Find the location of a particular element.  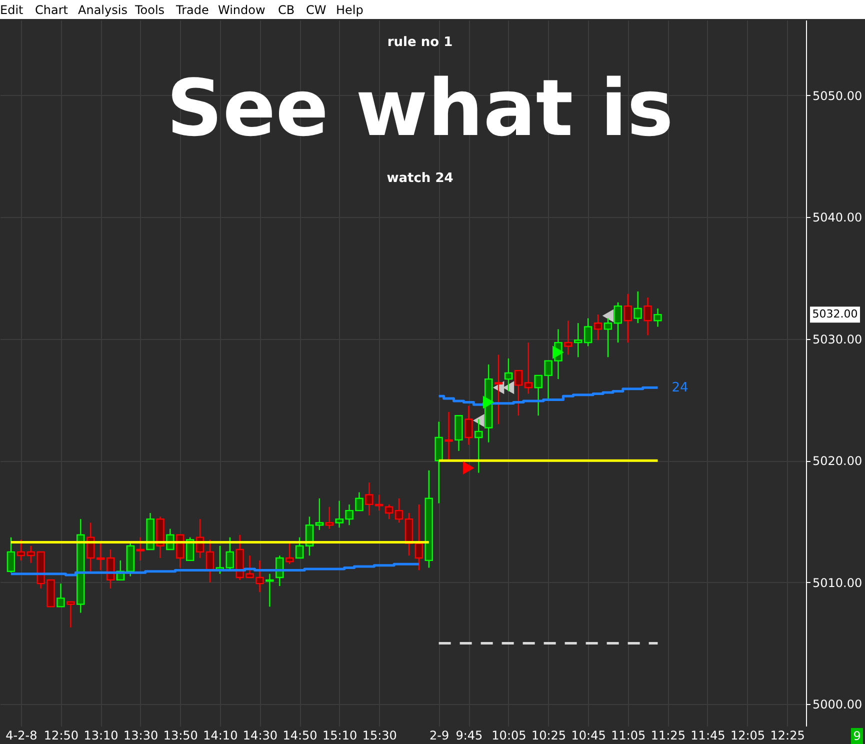

text: CW is located at coordinates (316, 10).